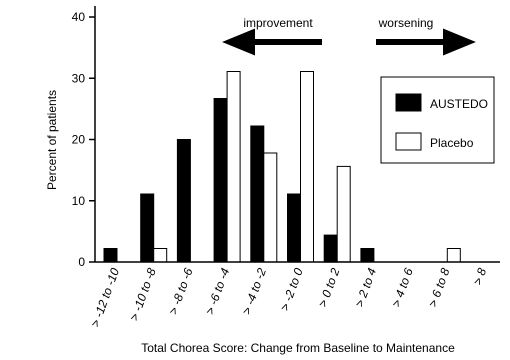 The height and width of the screenshot is (360, 510). Describe the element at coordinates (439, 287) in the screenshot. I see `x-tick-label-9: > 6 to 8` at that location.